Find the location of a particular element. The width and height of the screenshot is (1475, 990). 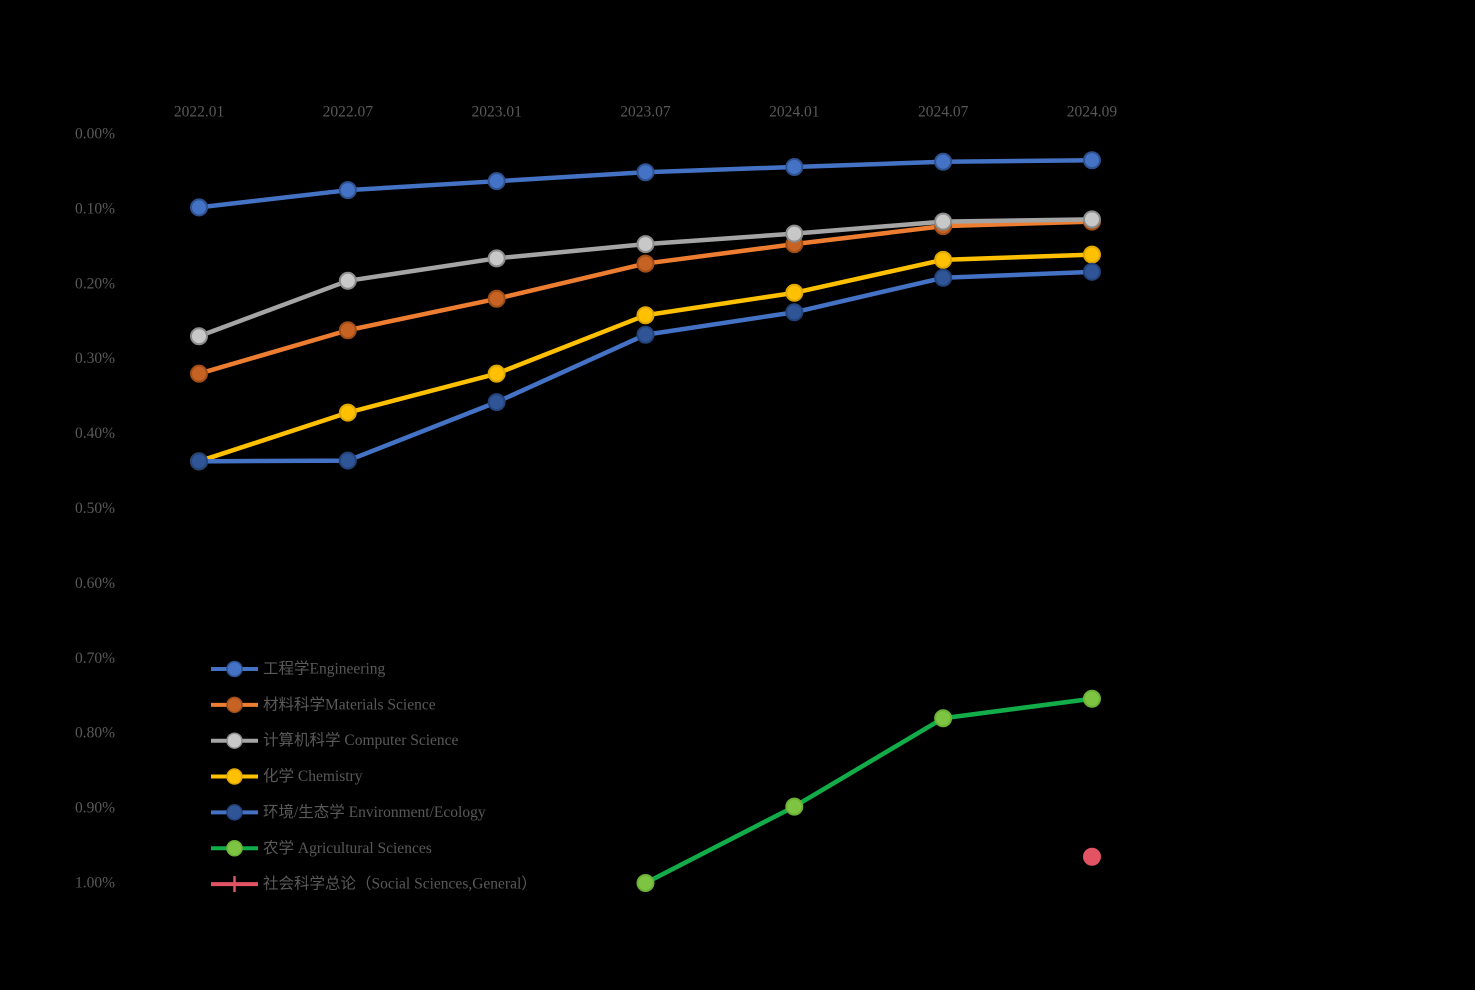

legend-label: 材料科学Materials Science is located at coordinates (349, 704).